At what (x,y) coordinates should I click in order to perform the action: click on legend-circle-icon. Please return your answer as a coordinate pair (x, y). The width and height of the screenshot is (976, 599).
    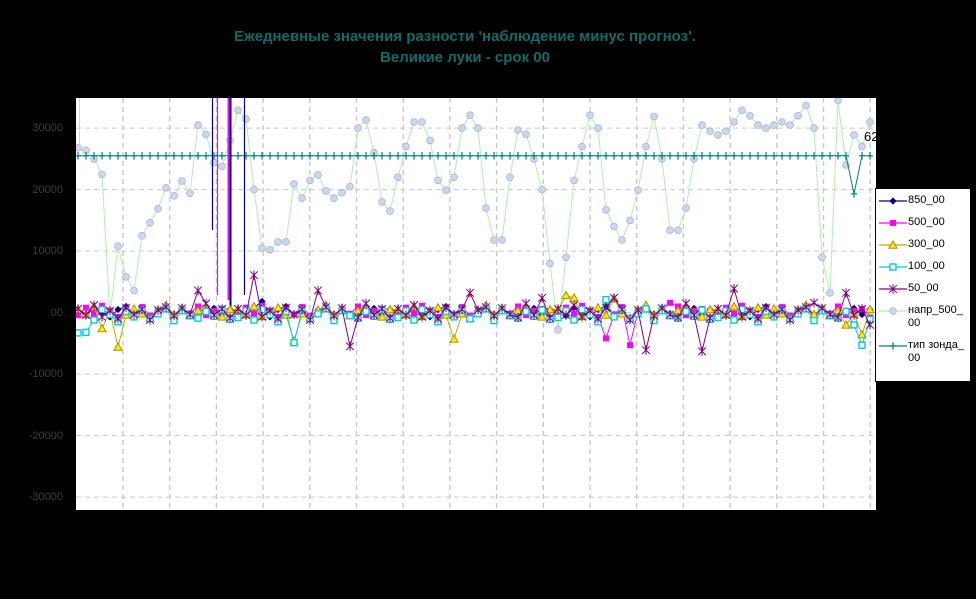
    Looking at the image, I should click on (893, 311).